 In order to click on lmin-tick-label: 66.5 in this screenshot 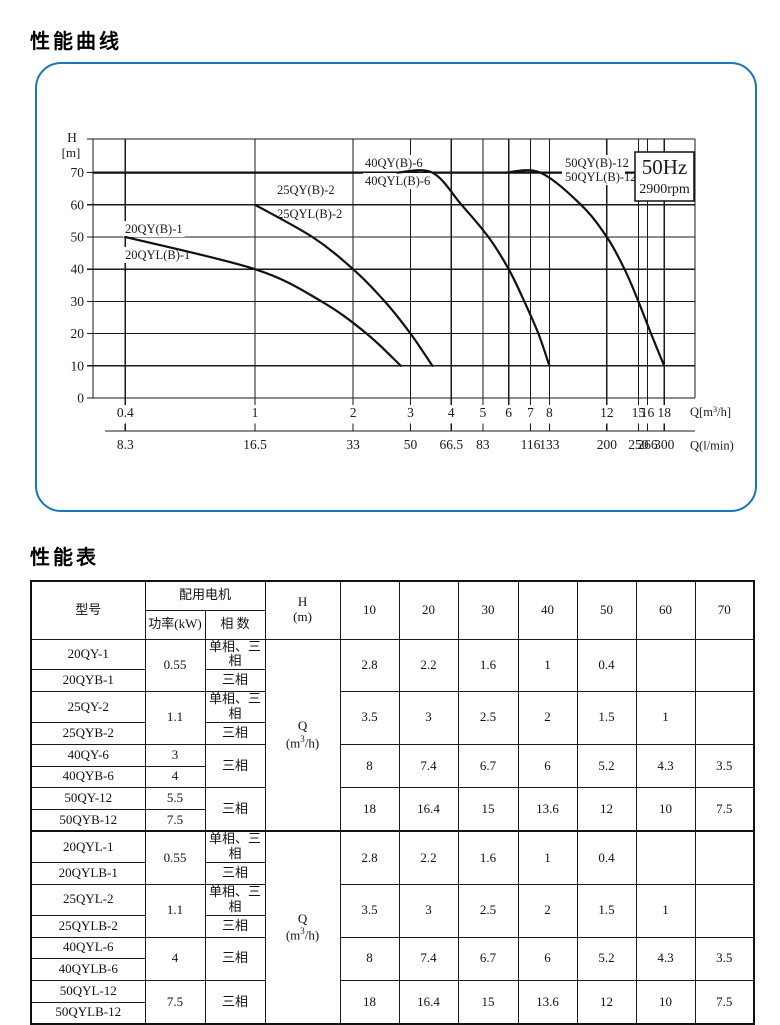, I will do `click(451, 444)`.